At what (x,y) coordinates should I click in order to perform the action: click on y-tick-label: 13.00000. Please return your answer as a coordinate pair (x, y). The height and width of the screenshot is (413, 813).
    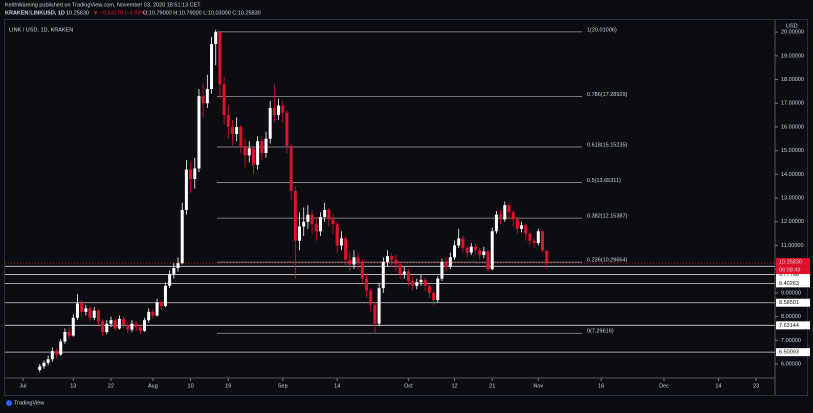
    Looking at the image, I should click on (792, 199).